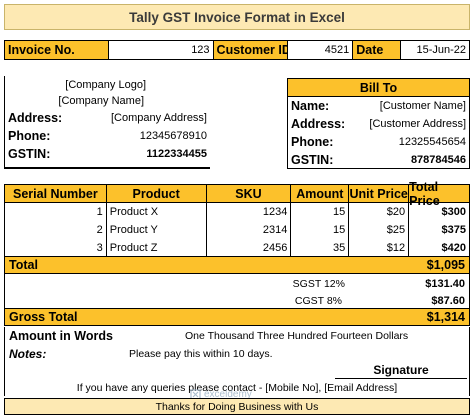  I want to click on footer-text: Thanks for Doing Business with Us, so click(237, 406).